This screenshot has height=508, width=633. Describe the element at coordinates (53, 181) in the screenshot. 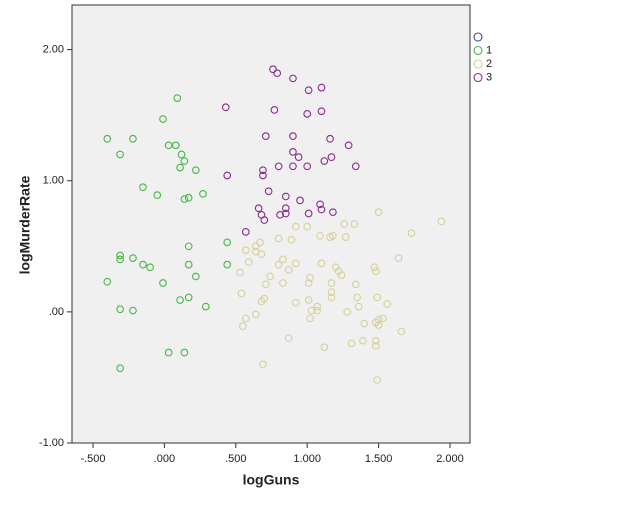

I see `y-tick-label: 1.00` at that location.